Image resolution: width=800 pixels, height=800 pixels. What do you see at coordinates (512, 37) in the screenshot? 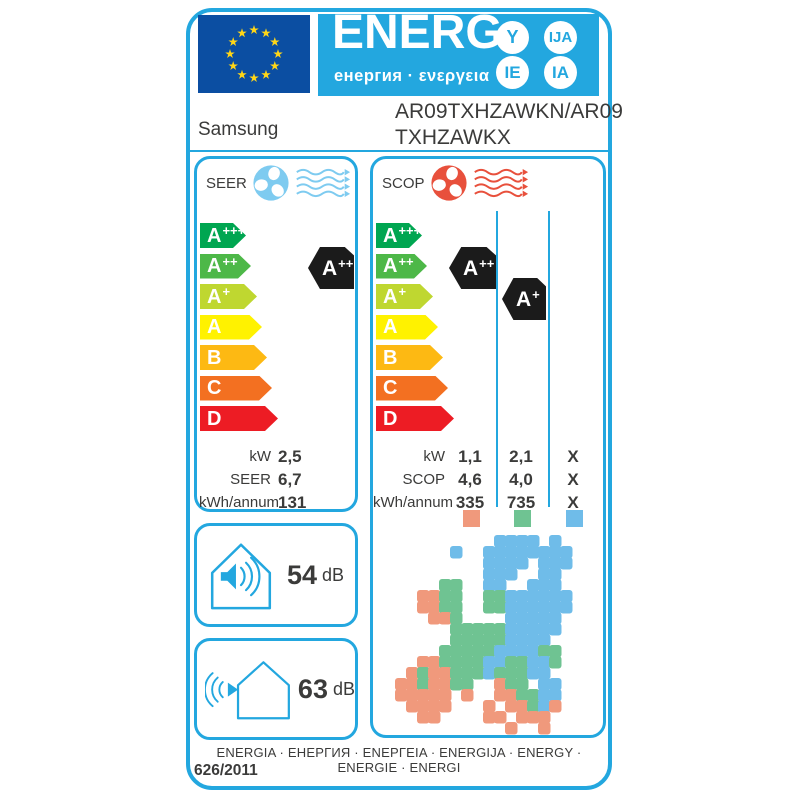
I see `badge-y: Y` at bounding box center [512, 37].